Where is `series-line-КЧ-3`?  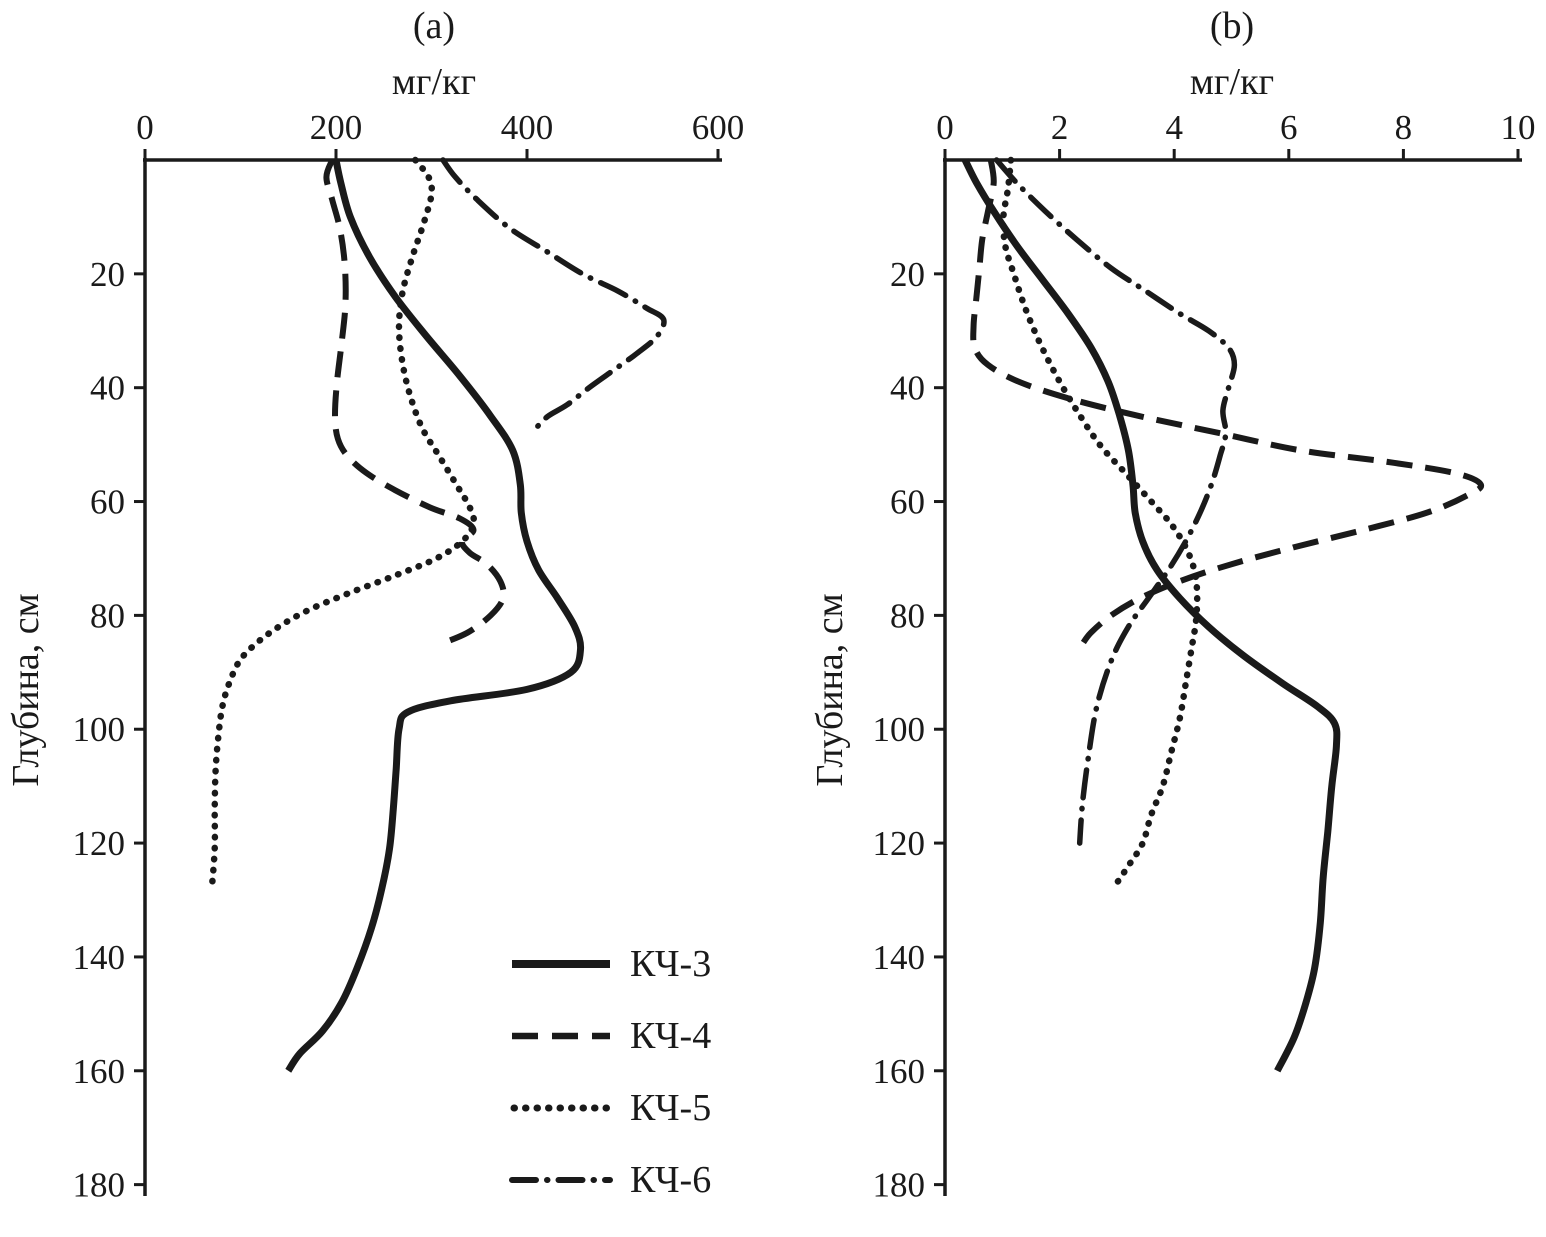
series-line-КЧ-3 is located at coordinates (435, 616).